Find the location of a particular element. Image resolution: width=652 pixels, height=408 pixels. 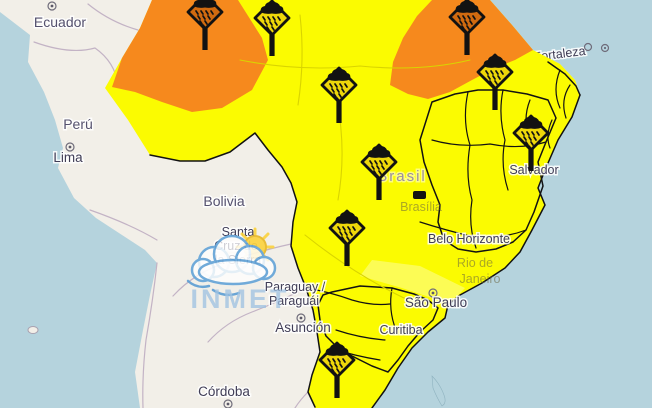

label-ecuador: Ecuador is located at coordinates (60, 22).